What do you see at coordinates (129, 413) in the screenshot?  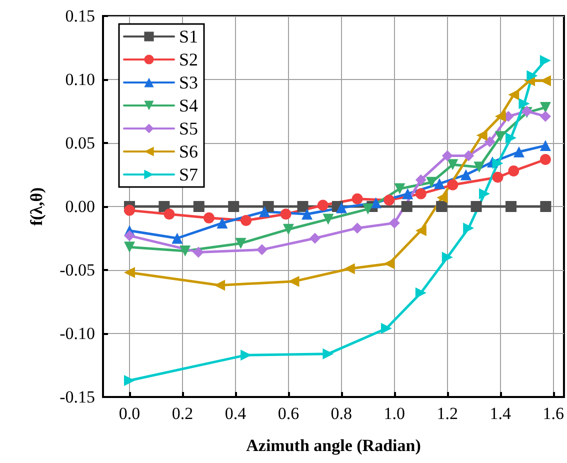 I see `x-tick-label: 0.0` at bounding box center [129, 413].